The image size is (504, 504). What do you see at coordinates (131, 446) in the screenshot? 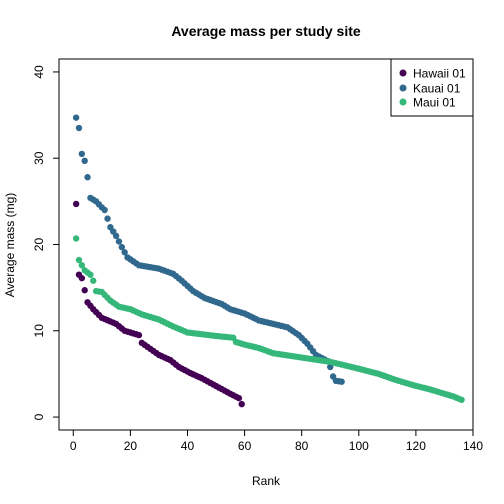
I see `x-tick-label: 20` at bounding box center [131, 446].